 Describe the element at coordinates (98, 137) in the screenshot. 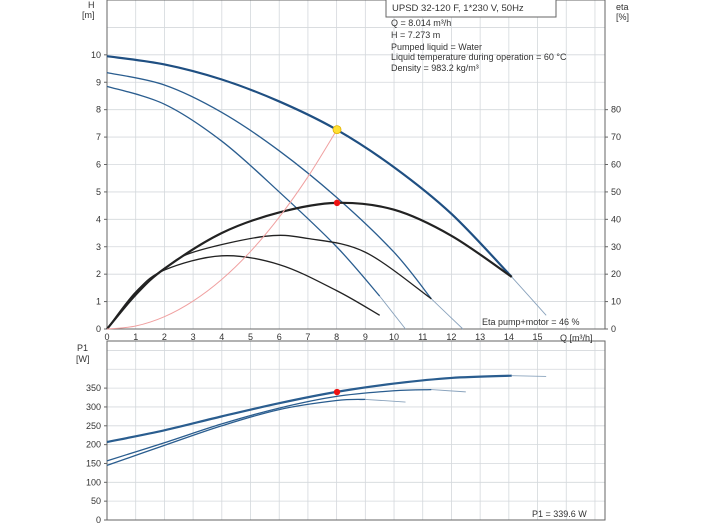

I see `h-tick-label: 7` at that location.